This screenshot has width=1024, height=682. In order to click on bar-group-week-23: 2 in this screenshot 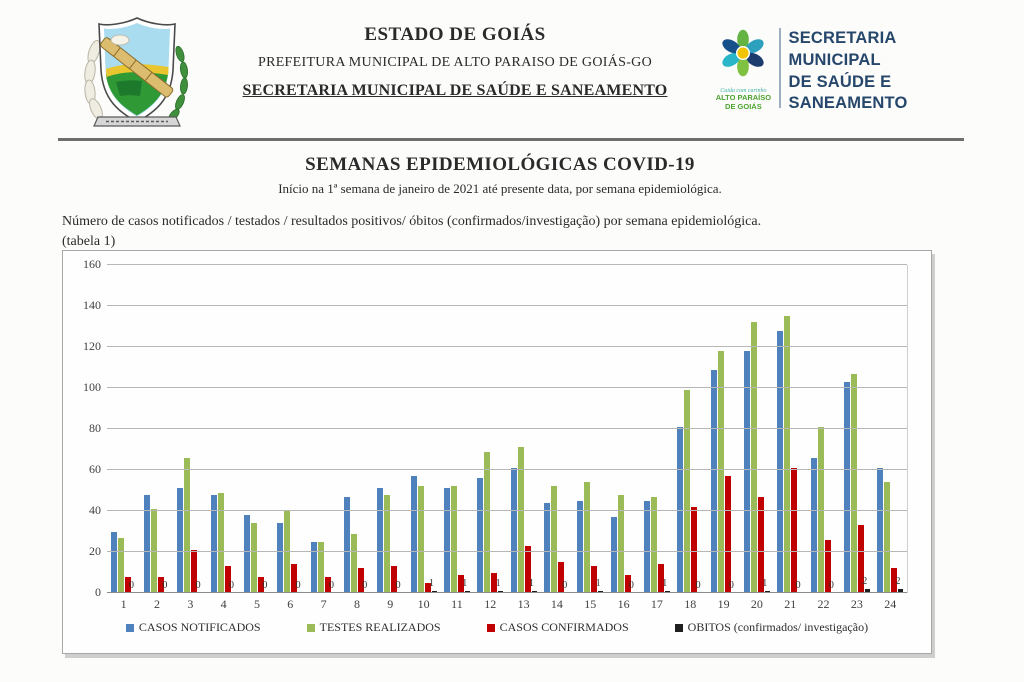, I will do `click(856, 429)`.